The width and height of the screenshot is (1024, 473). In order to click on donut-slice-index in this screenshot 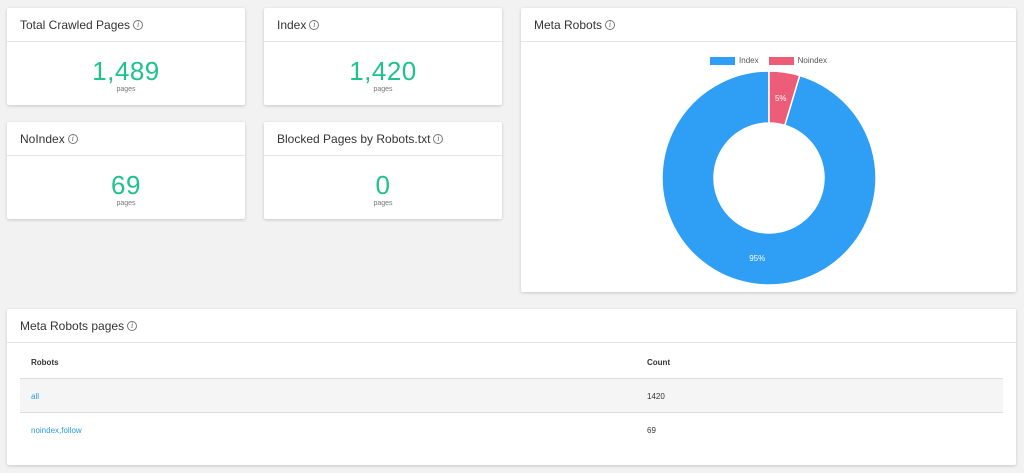, I will do `click(769, 178)`.